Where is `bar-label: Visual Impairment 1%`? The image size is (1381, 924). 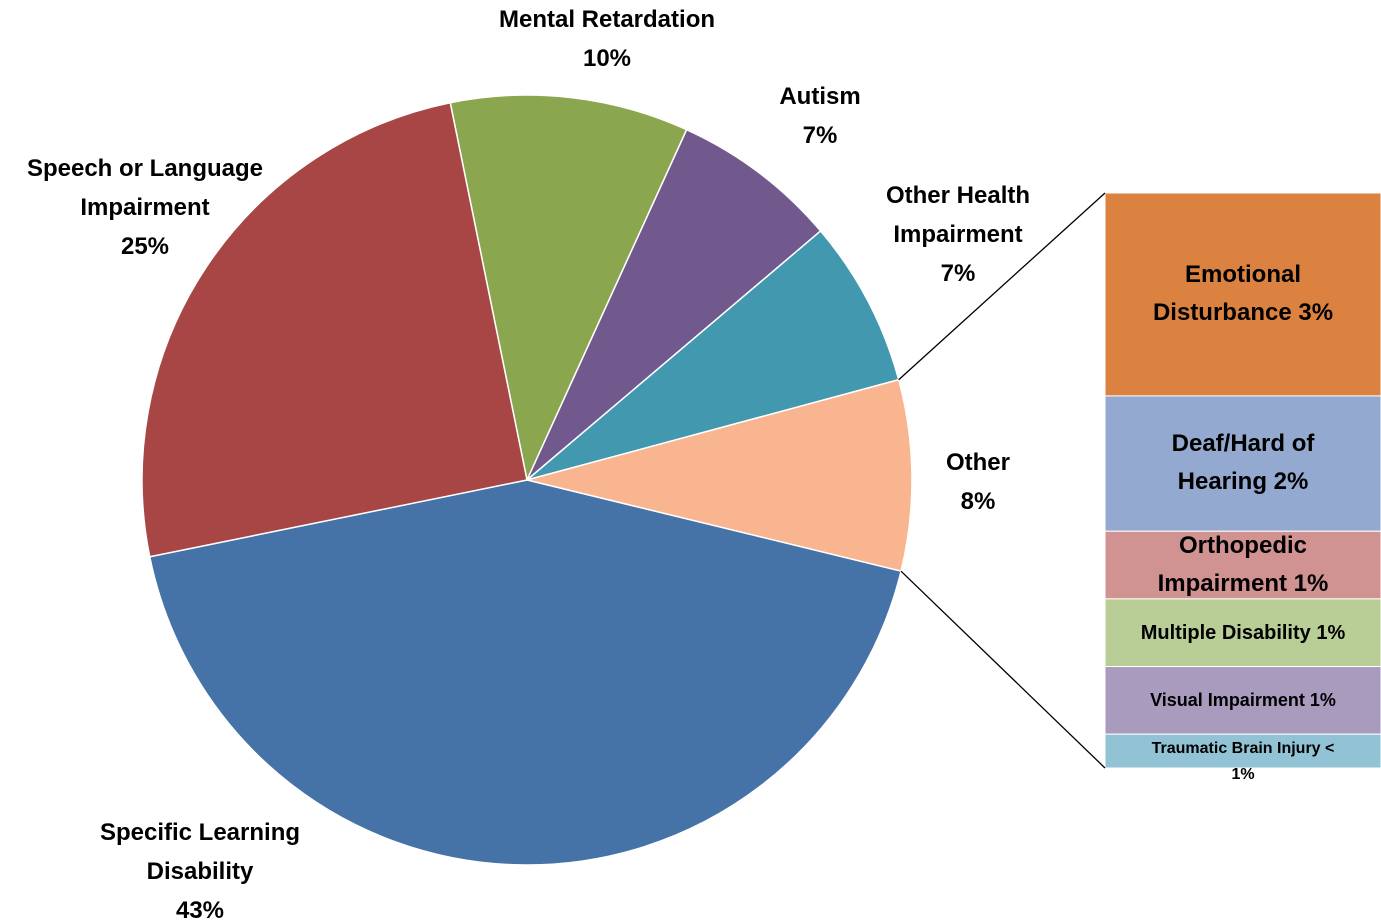
bar-label: Visual Impairment 1% is located at coordinates (1243, 700).